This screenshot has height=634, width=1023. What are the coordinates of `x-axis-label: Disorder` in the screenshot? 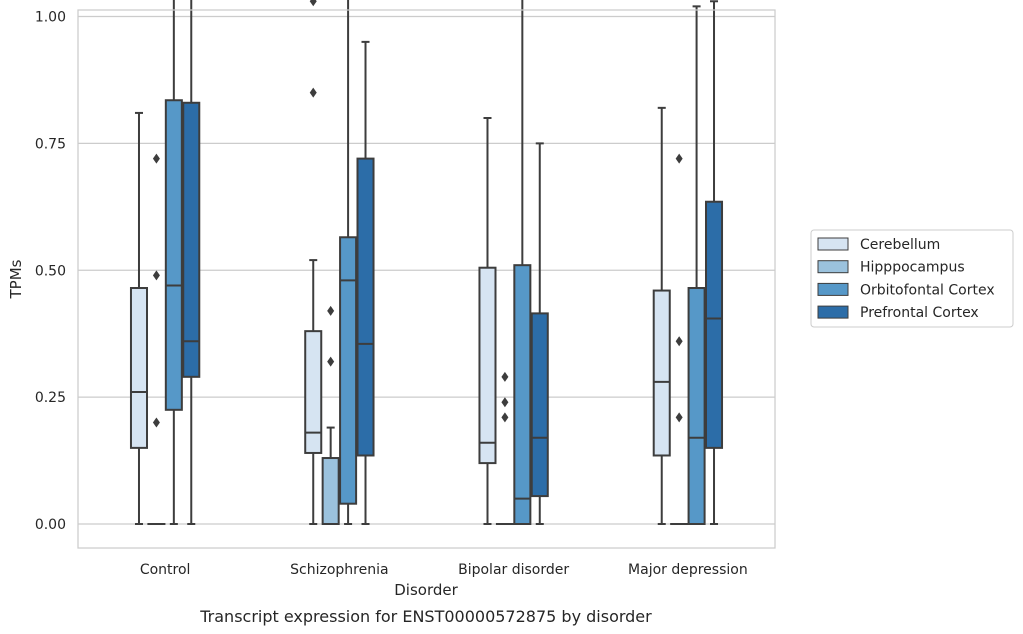 It's located at (426, 590).